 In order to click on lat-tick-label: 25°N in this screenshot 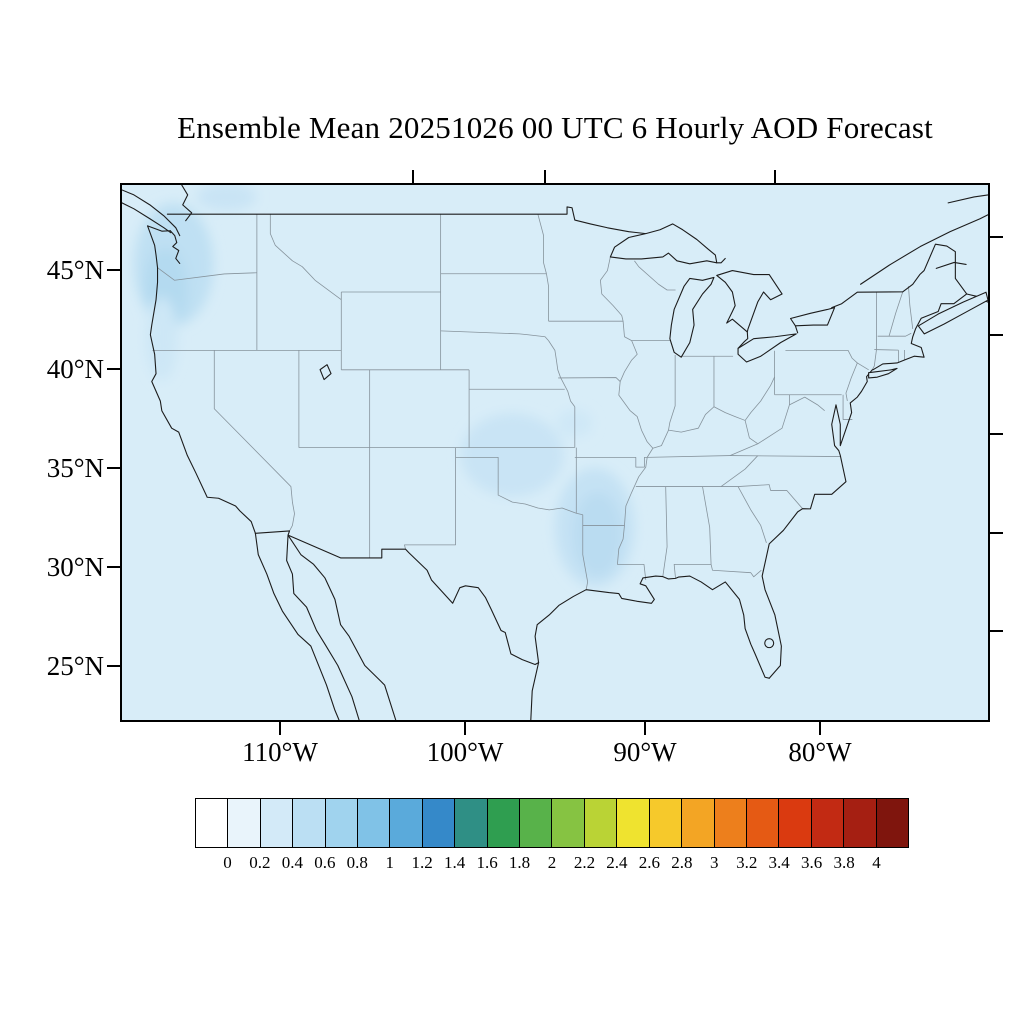, I will do `click(75, 666)`.